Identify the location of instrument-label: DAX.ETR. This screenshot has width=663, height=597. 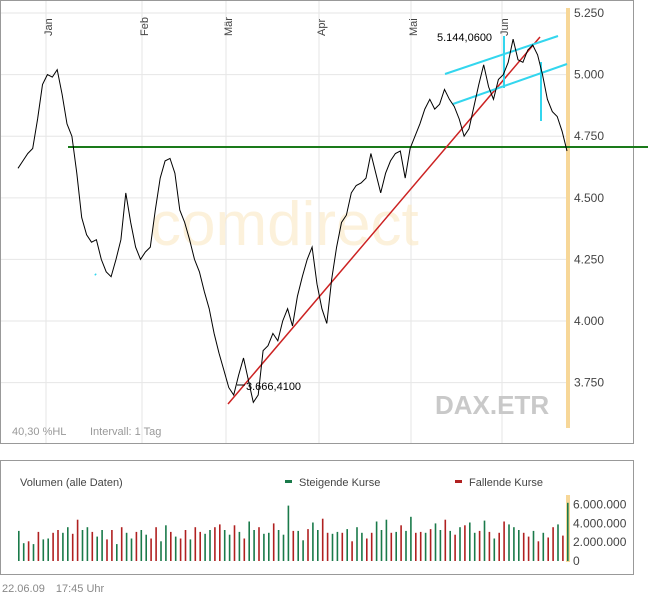
(492, 405).